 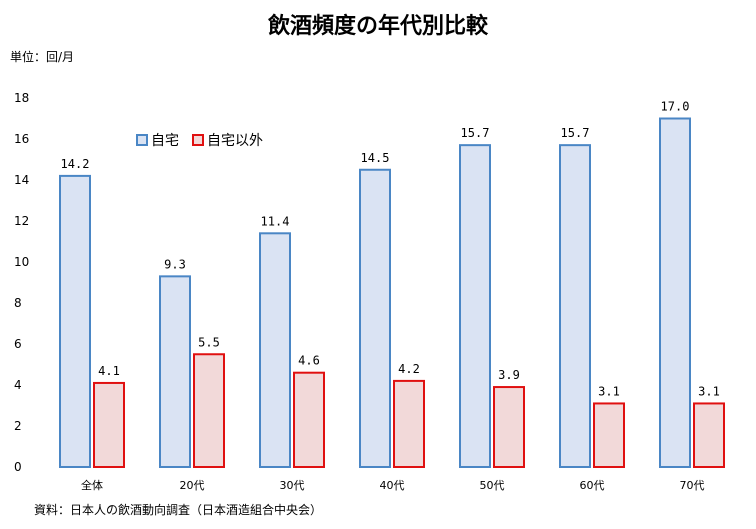 What do you see at coordinates (178, 509) in the screenshot?
I see `source-note: 資料：日本人の飲酒動向調査（日本酒造組合中央会）` at bounding box center [178, 509].